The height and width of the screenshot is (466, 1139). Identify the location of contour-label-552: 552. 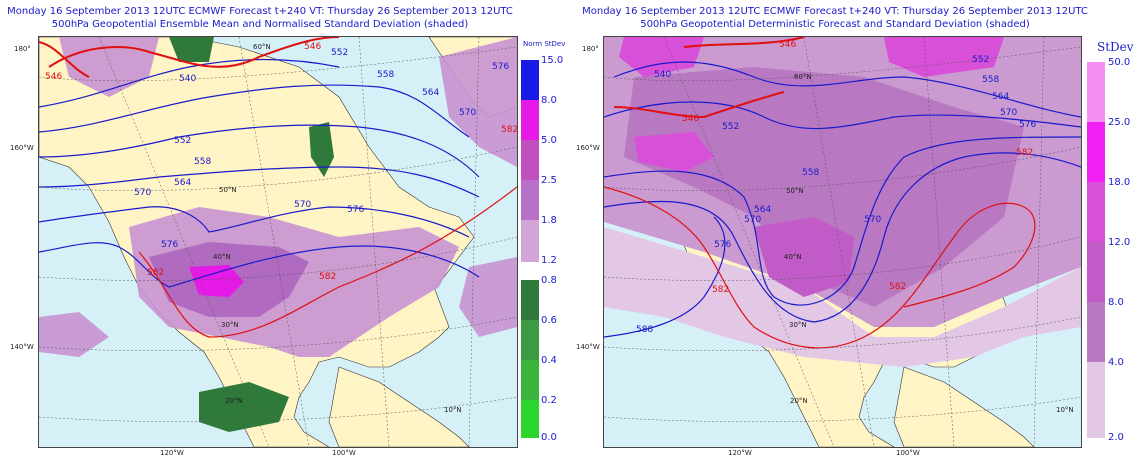
(339, 53).